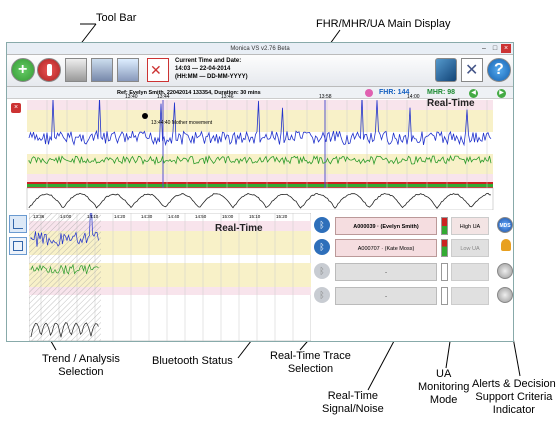 This screenshot has height=429, width=560. What do you see at coordinates (116, 18) in the screenshot?
I see `callout-tool-bar: Tool Bar` at bounding box center [116, 18].